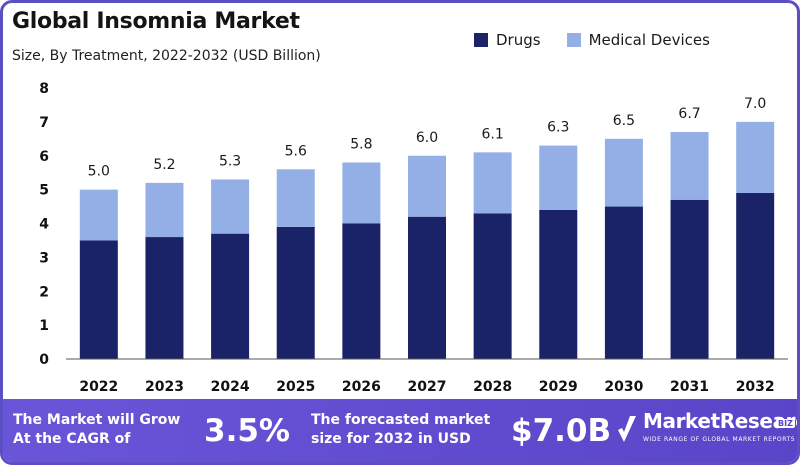 Image resolution: width=800 pixels, height=465 pixels. I want to click on brand-tagline: WIDE RANGE OF GLOBAL MARKET REPORTS, so click(719, 439).